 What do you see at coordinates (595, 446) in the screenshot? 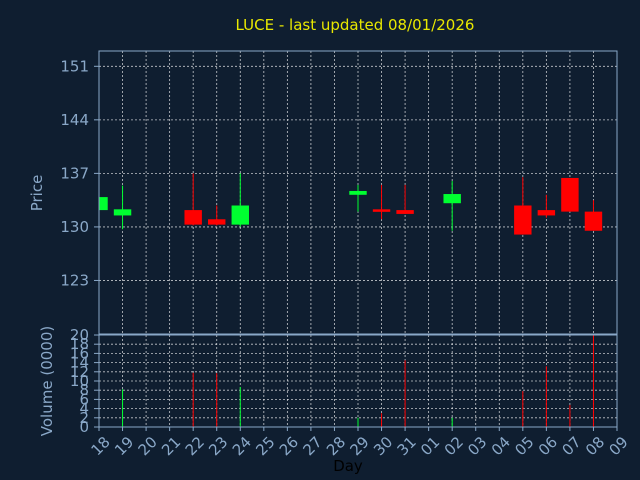
I see `x-tick-label: 08` at bounding box center [595, 446].